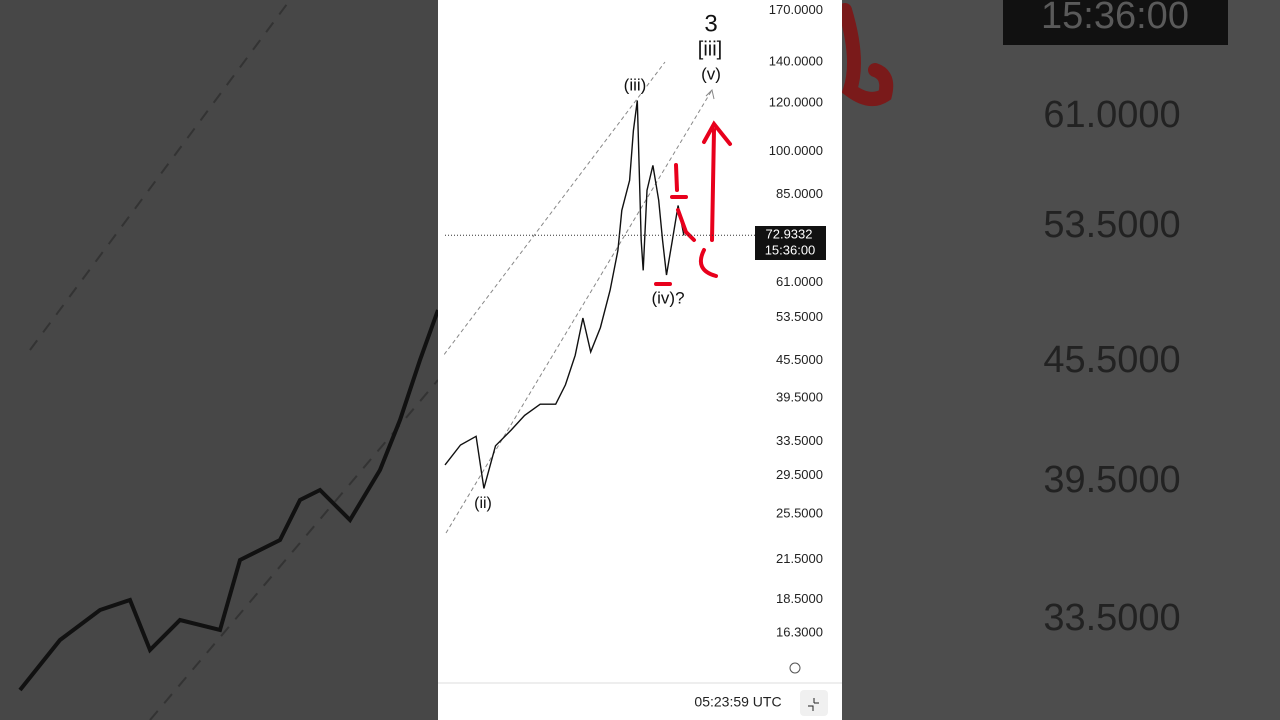 Image resolution: width=1280 pixels, height=720 pixels. I want to click on red-drawings, so click(693, 203).